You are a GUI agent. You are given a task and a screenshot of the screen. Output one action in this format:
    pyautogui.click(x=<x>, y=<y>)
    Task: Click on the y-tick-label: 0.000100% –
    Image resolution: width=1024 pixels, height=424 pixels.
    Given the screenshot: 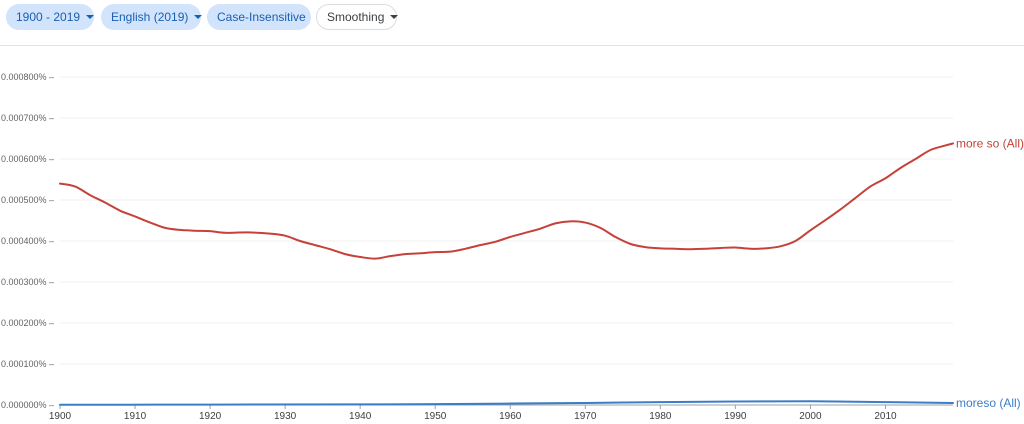 What is the action you would take?
    pyautogui.click(x=27, y=364)
    